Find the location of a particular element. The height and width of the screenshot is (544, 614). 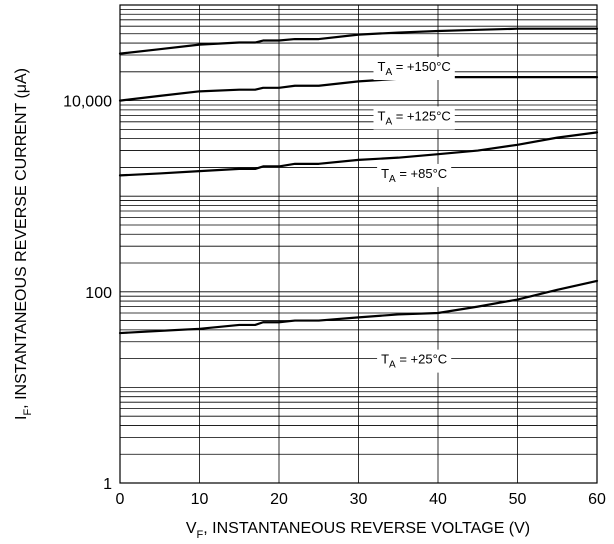

x-tick-label: 10 is located at coordinates (200, 499).